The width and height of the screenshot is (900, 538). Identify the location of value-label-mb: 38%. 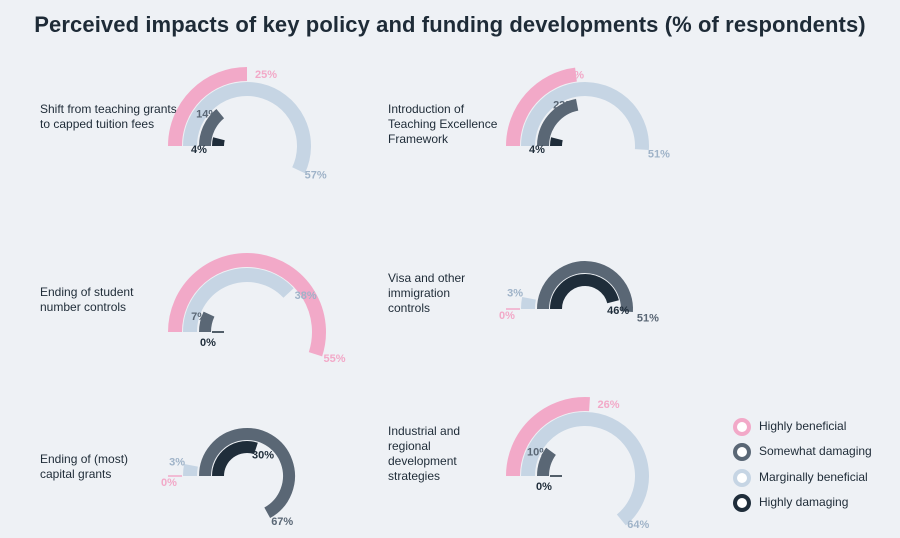
(306, 296).